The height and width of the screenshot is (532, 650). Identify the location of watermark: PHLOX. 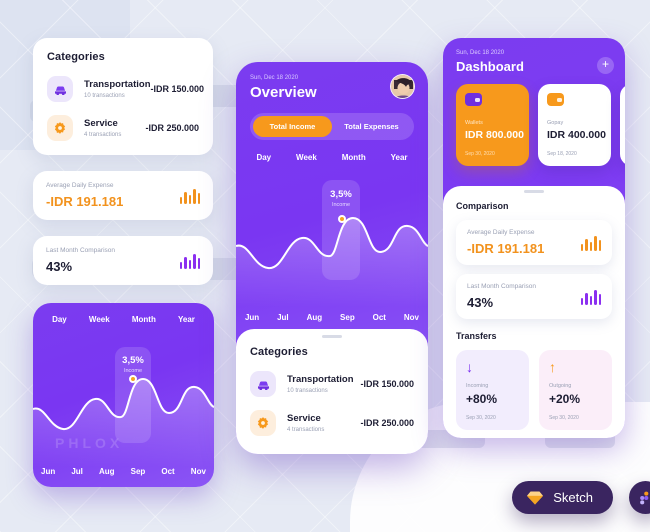
(89, 443).